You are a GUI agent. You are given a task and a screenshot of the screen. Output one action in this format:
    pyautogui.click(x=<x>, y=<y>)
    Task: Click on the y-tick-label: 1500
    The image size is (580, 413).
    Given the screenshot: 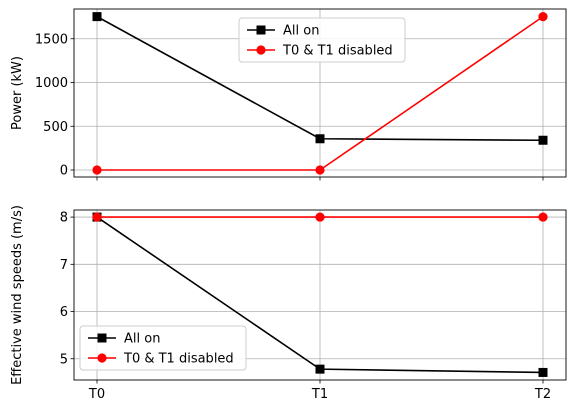 What is the action you would take?
    pyautogui.click(x=51, y=39)
    